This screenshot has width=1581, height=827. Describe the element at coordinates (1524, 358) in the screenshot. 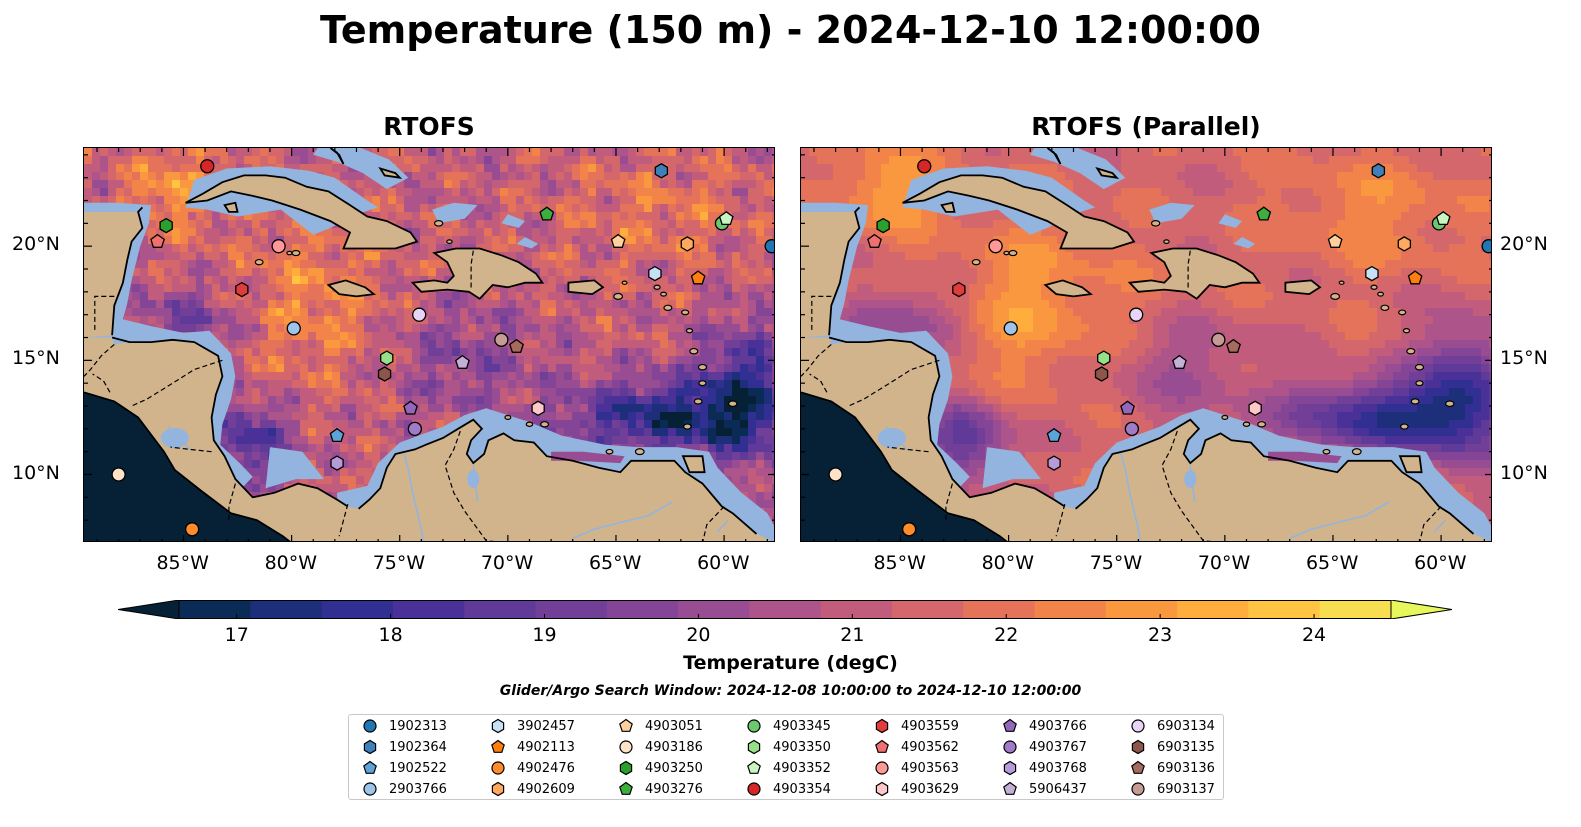

I see `lat-tick-label-right: 15°N` at that location.